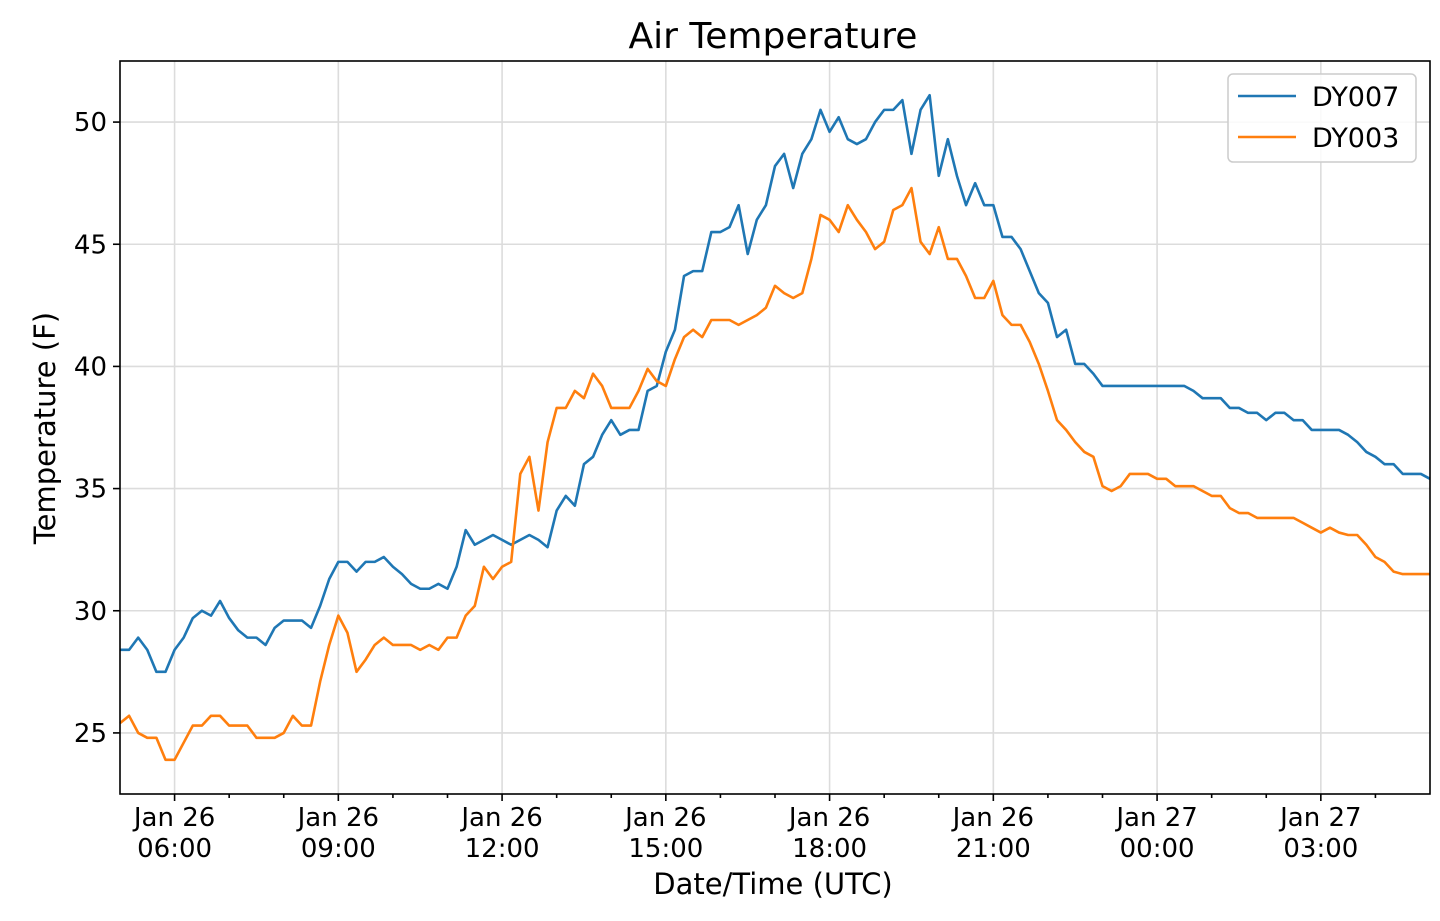 The image size is (1440, 921). Describe the element at coordinates (97, 428) in the screenshot. I see `y-axis-ticks: 25 30 35 40 45 50` at that location.